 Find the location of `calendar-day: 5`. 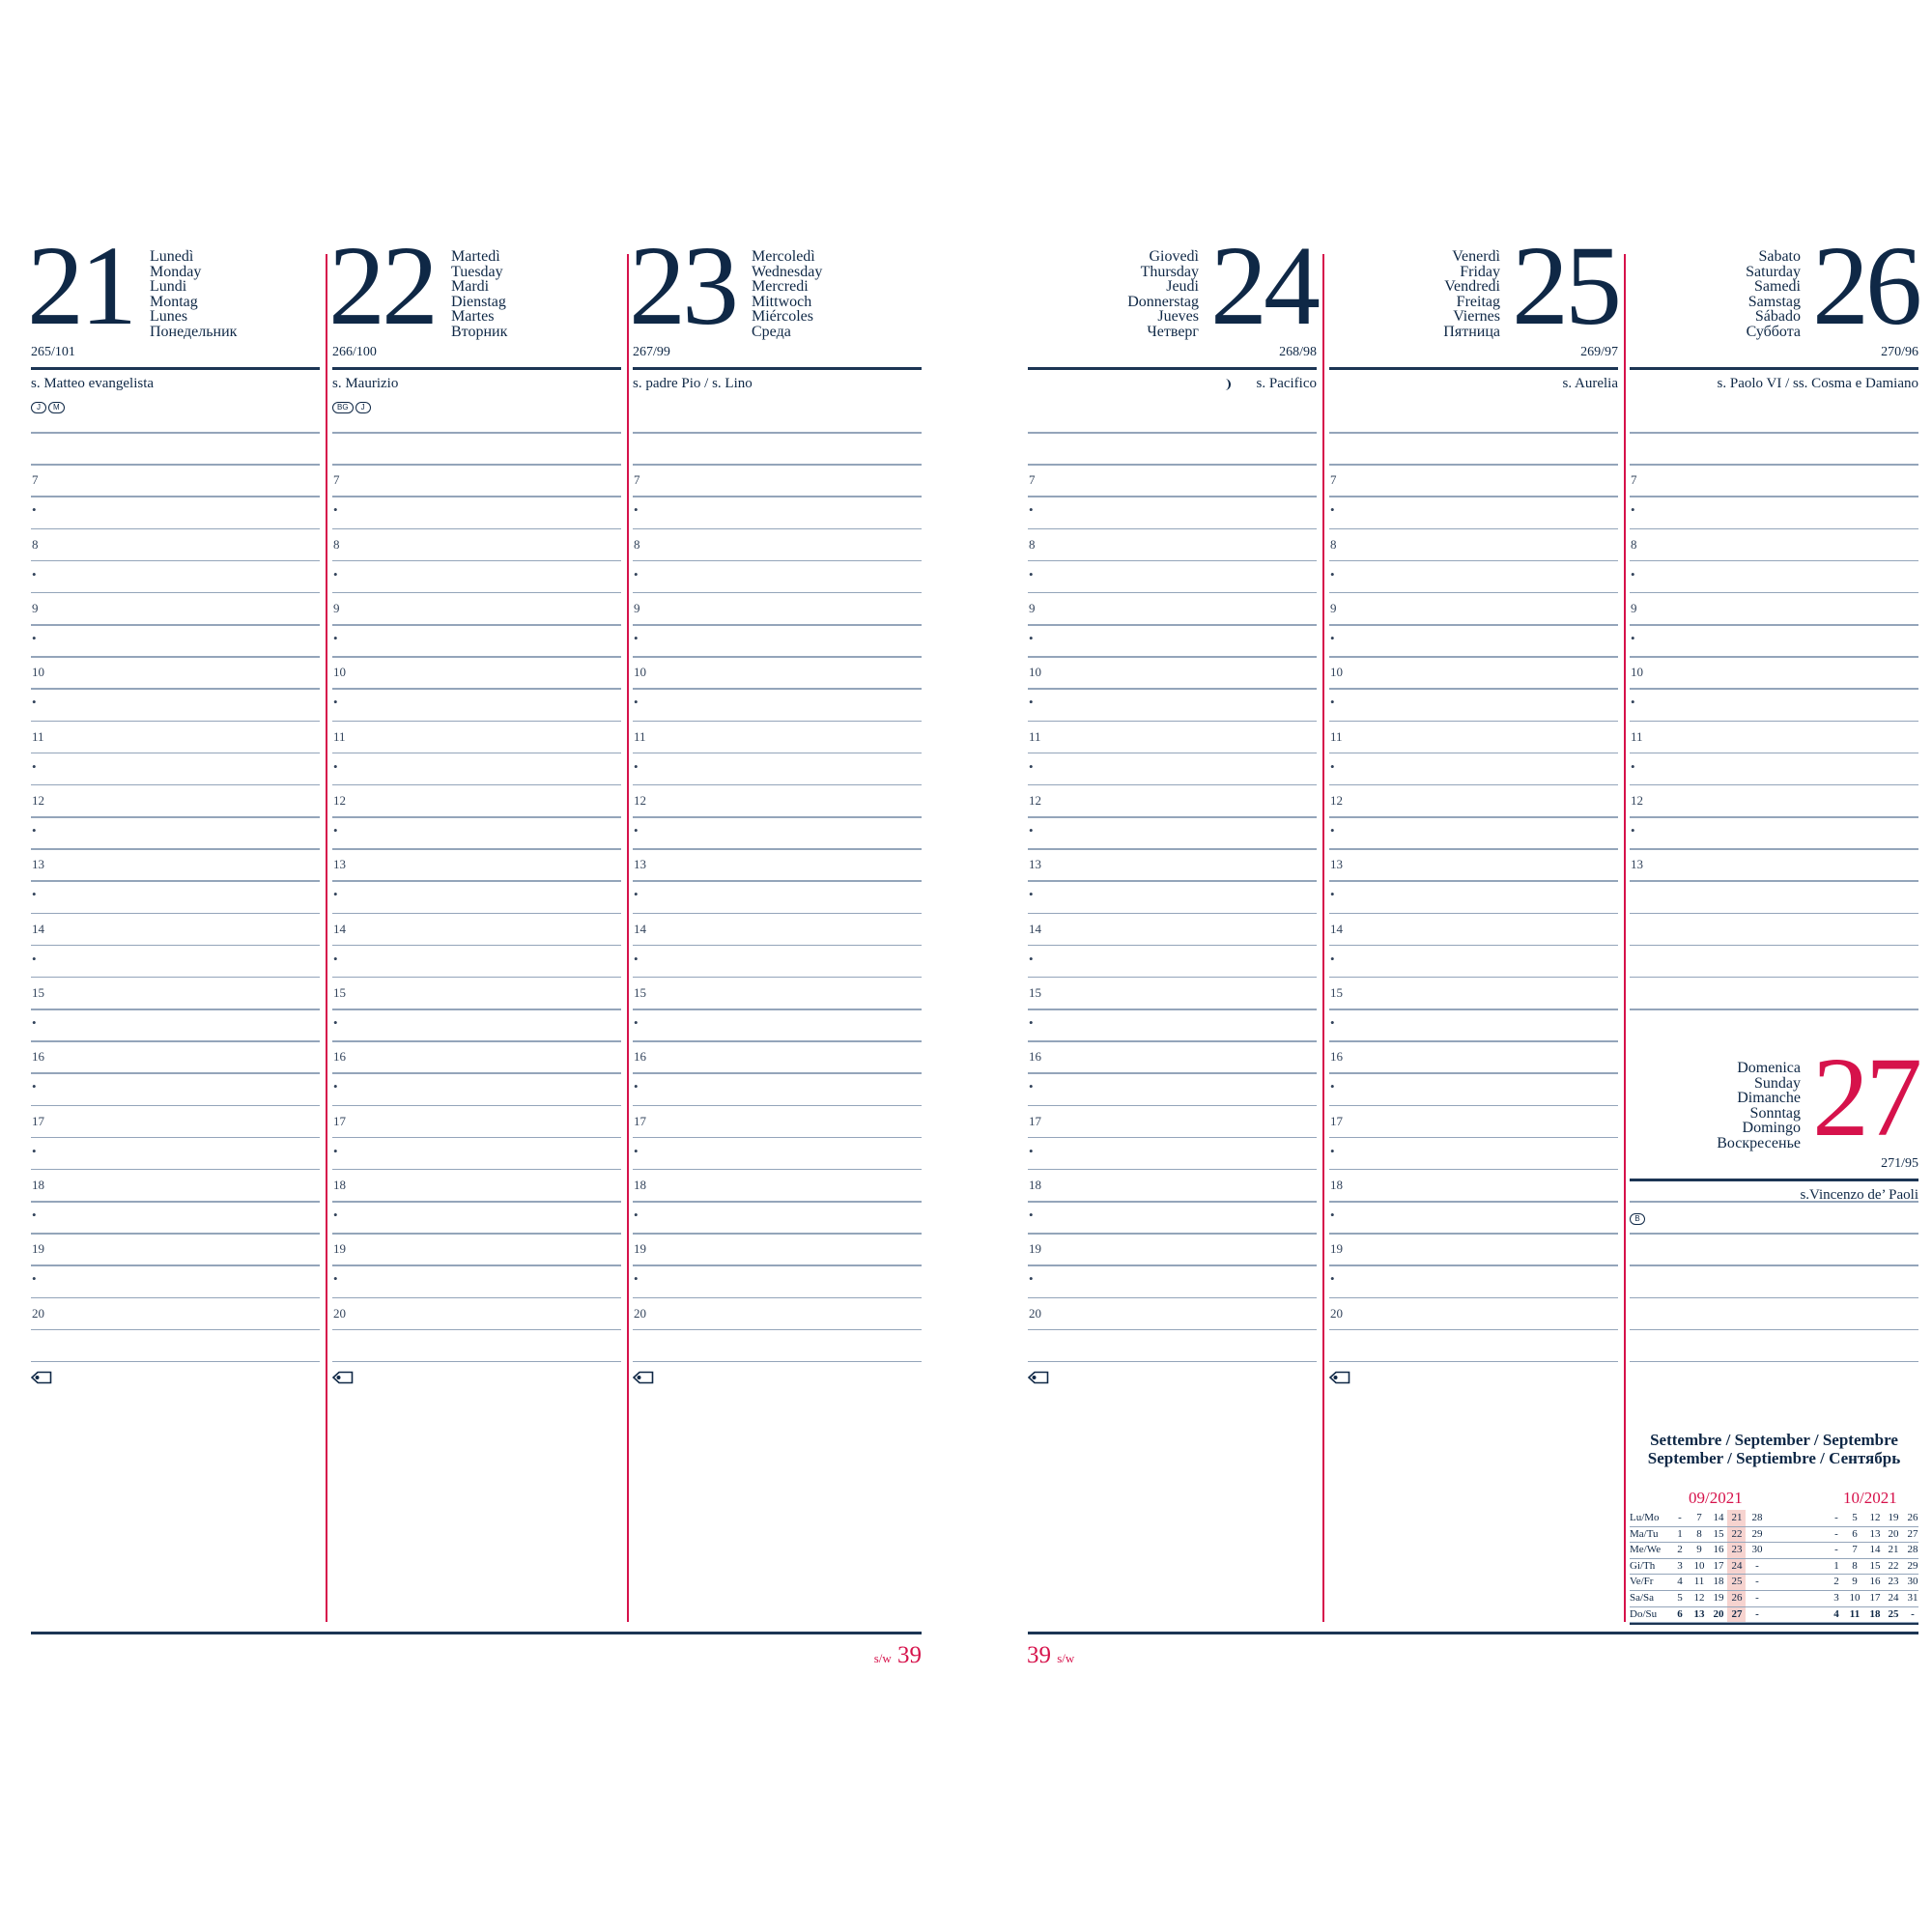

calendar-day: 5 is located at coordinates (1680, 1598).